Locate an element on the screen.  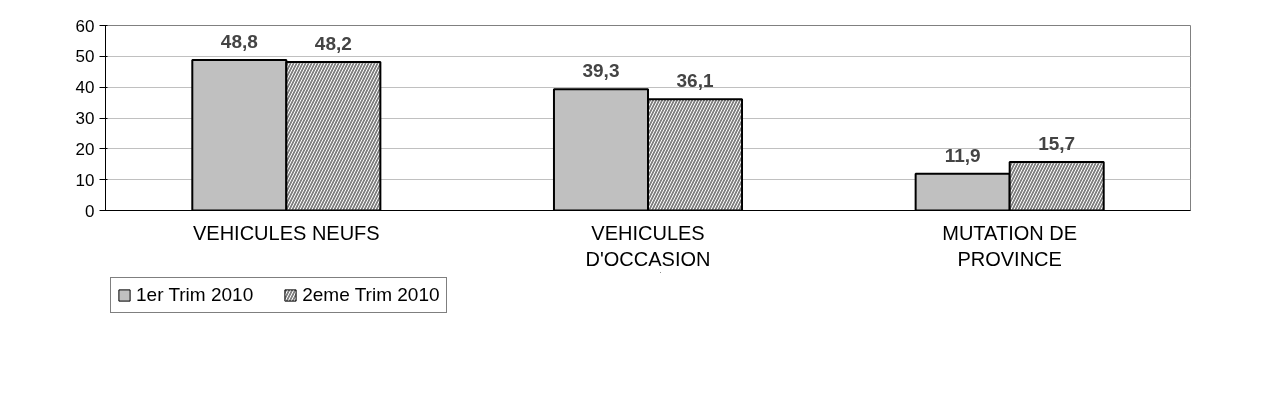
x-tick-label: MUTATION DE PROVINCE is located at coordinates (1010, 245).